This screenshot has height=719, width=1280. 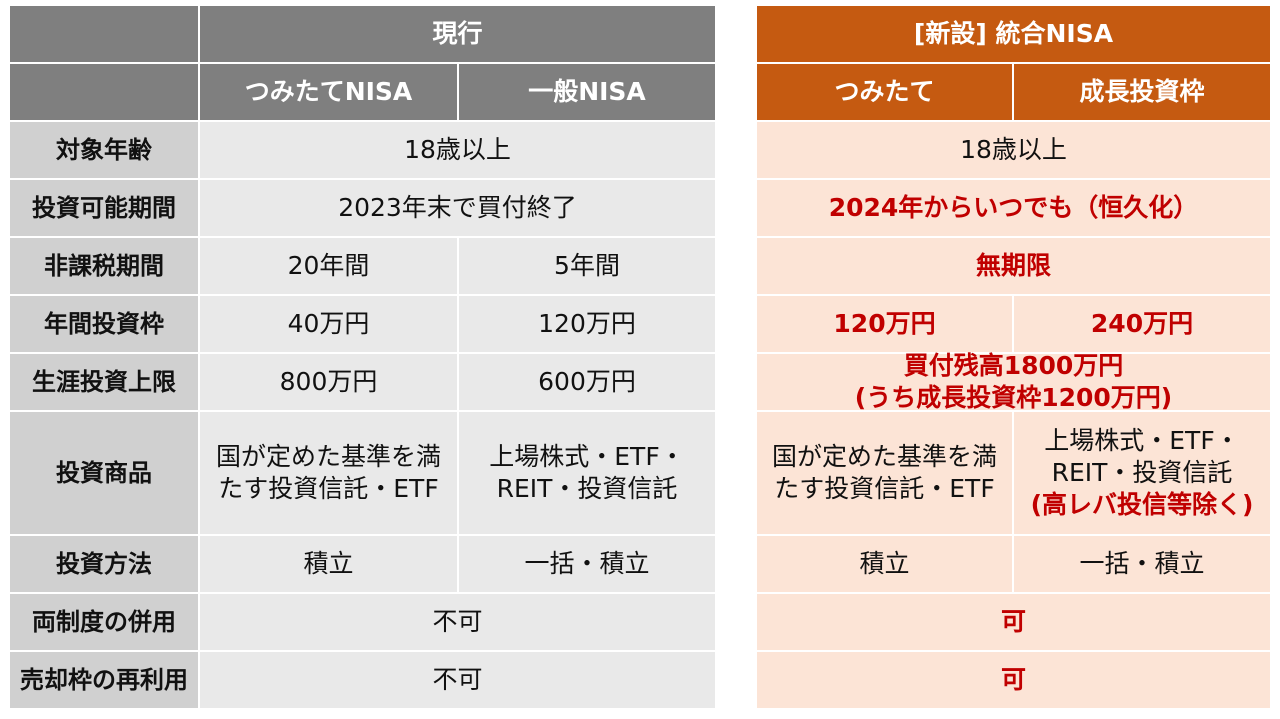 What do you see at coordinates (1014, 35) in the screenshot?
I see `new-header: [新設] 統合NISA` at bounding box center [1014, 35].